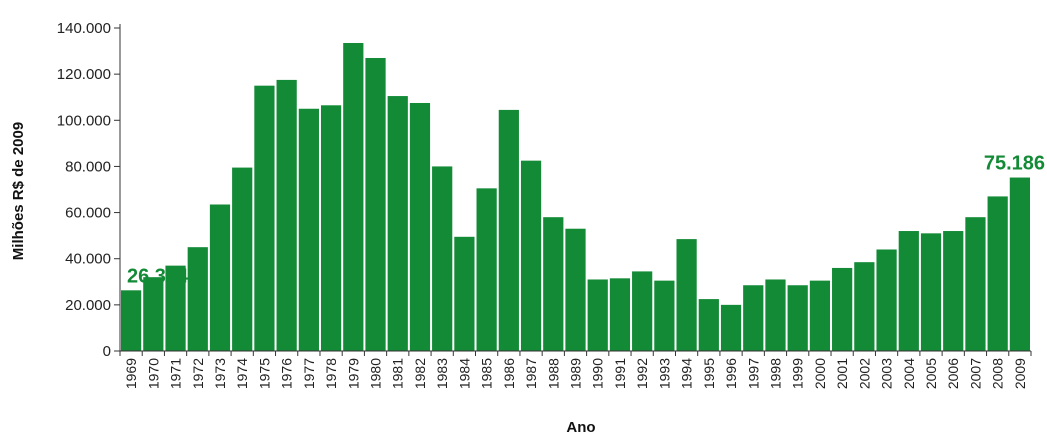 The width and height of the screenshot is (1047, 440). I want to click on x-tick-label: 1986, so click(509, 373).